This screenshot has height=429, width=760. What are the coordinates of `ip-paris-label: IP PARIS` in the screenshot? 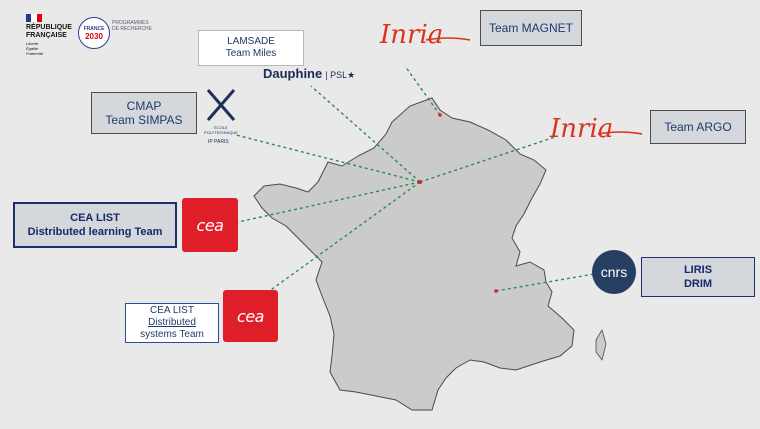 It's located at (218, 142).